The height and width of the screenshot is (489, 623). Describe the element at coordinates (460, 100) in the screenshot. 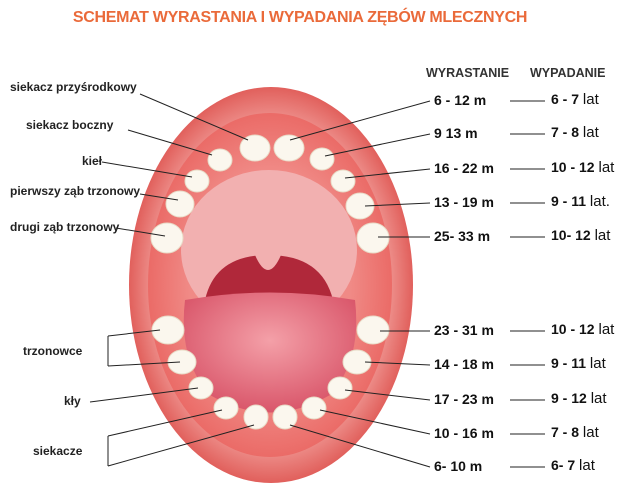

I see `erupt-value: 6 - 12 m` at that location.